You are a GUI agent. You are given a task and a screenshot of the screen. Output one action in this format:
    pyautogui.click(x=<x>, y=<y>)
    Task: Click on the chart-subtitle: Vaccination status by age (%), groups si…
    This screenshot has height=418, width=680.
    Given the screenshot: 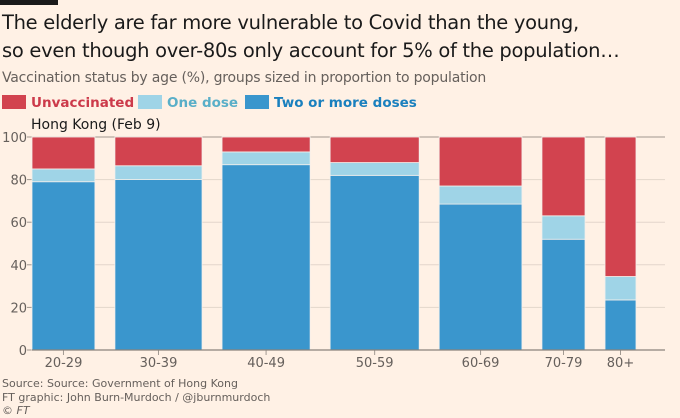 What is the action you would take?
    pyautogui.click(x=244, y=78)
    